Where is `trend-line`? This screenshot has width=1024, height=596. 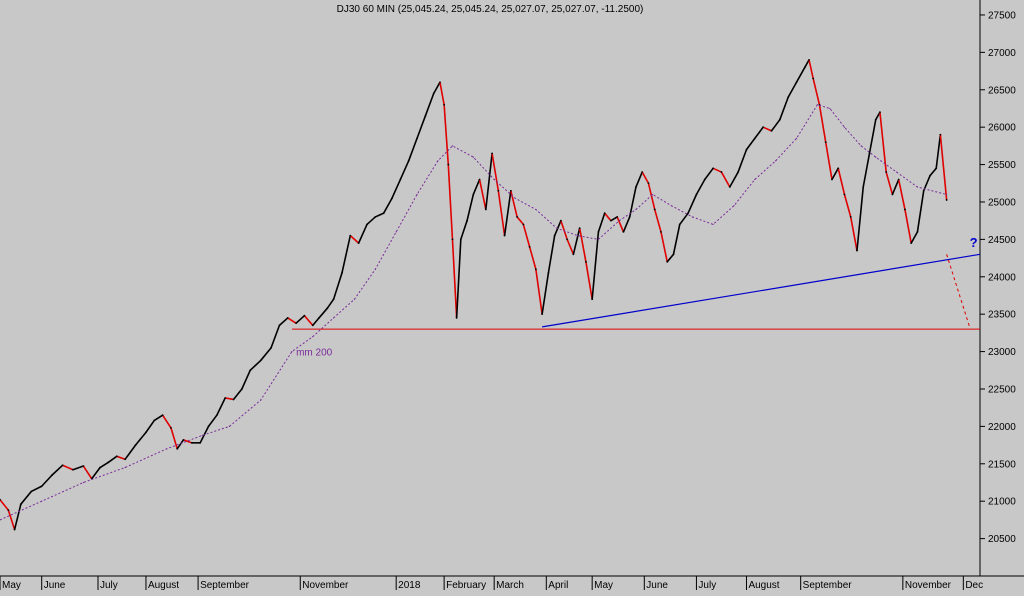
trend-line is located at coordinates (761, 290).